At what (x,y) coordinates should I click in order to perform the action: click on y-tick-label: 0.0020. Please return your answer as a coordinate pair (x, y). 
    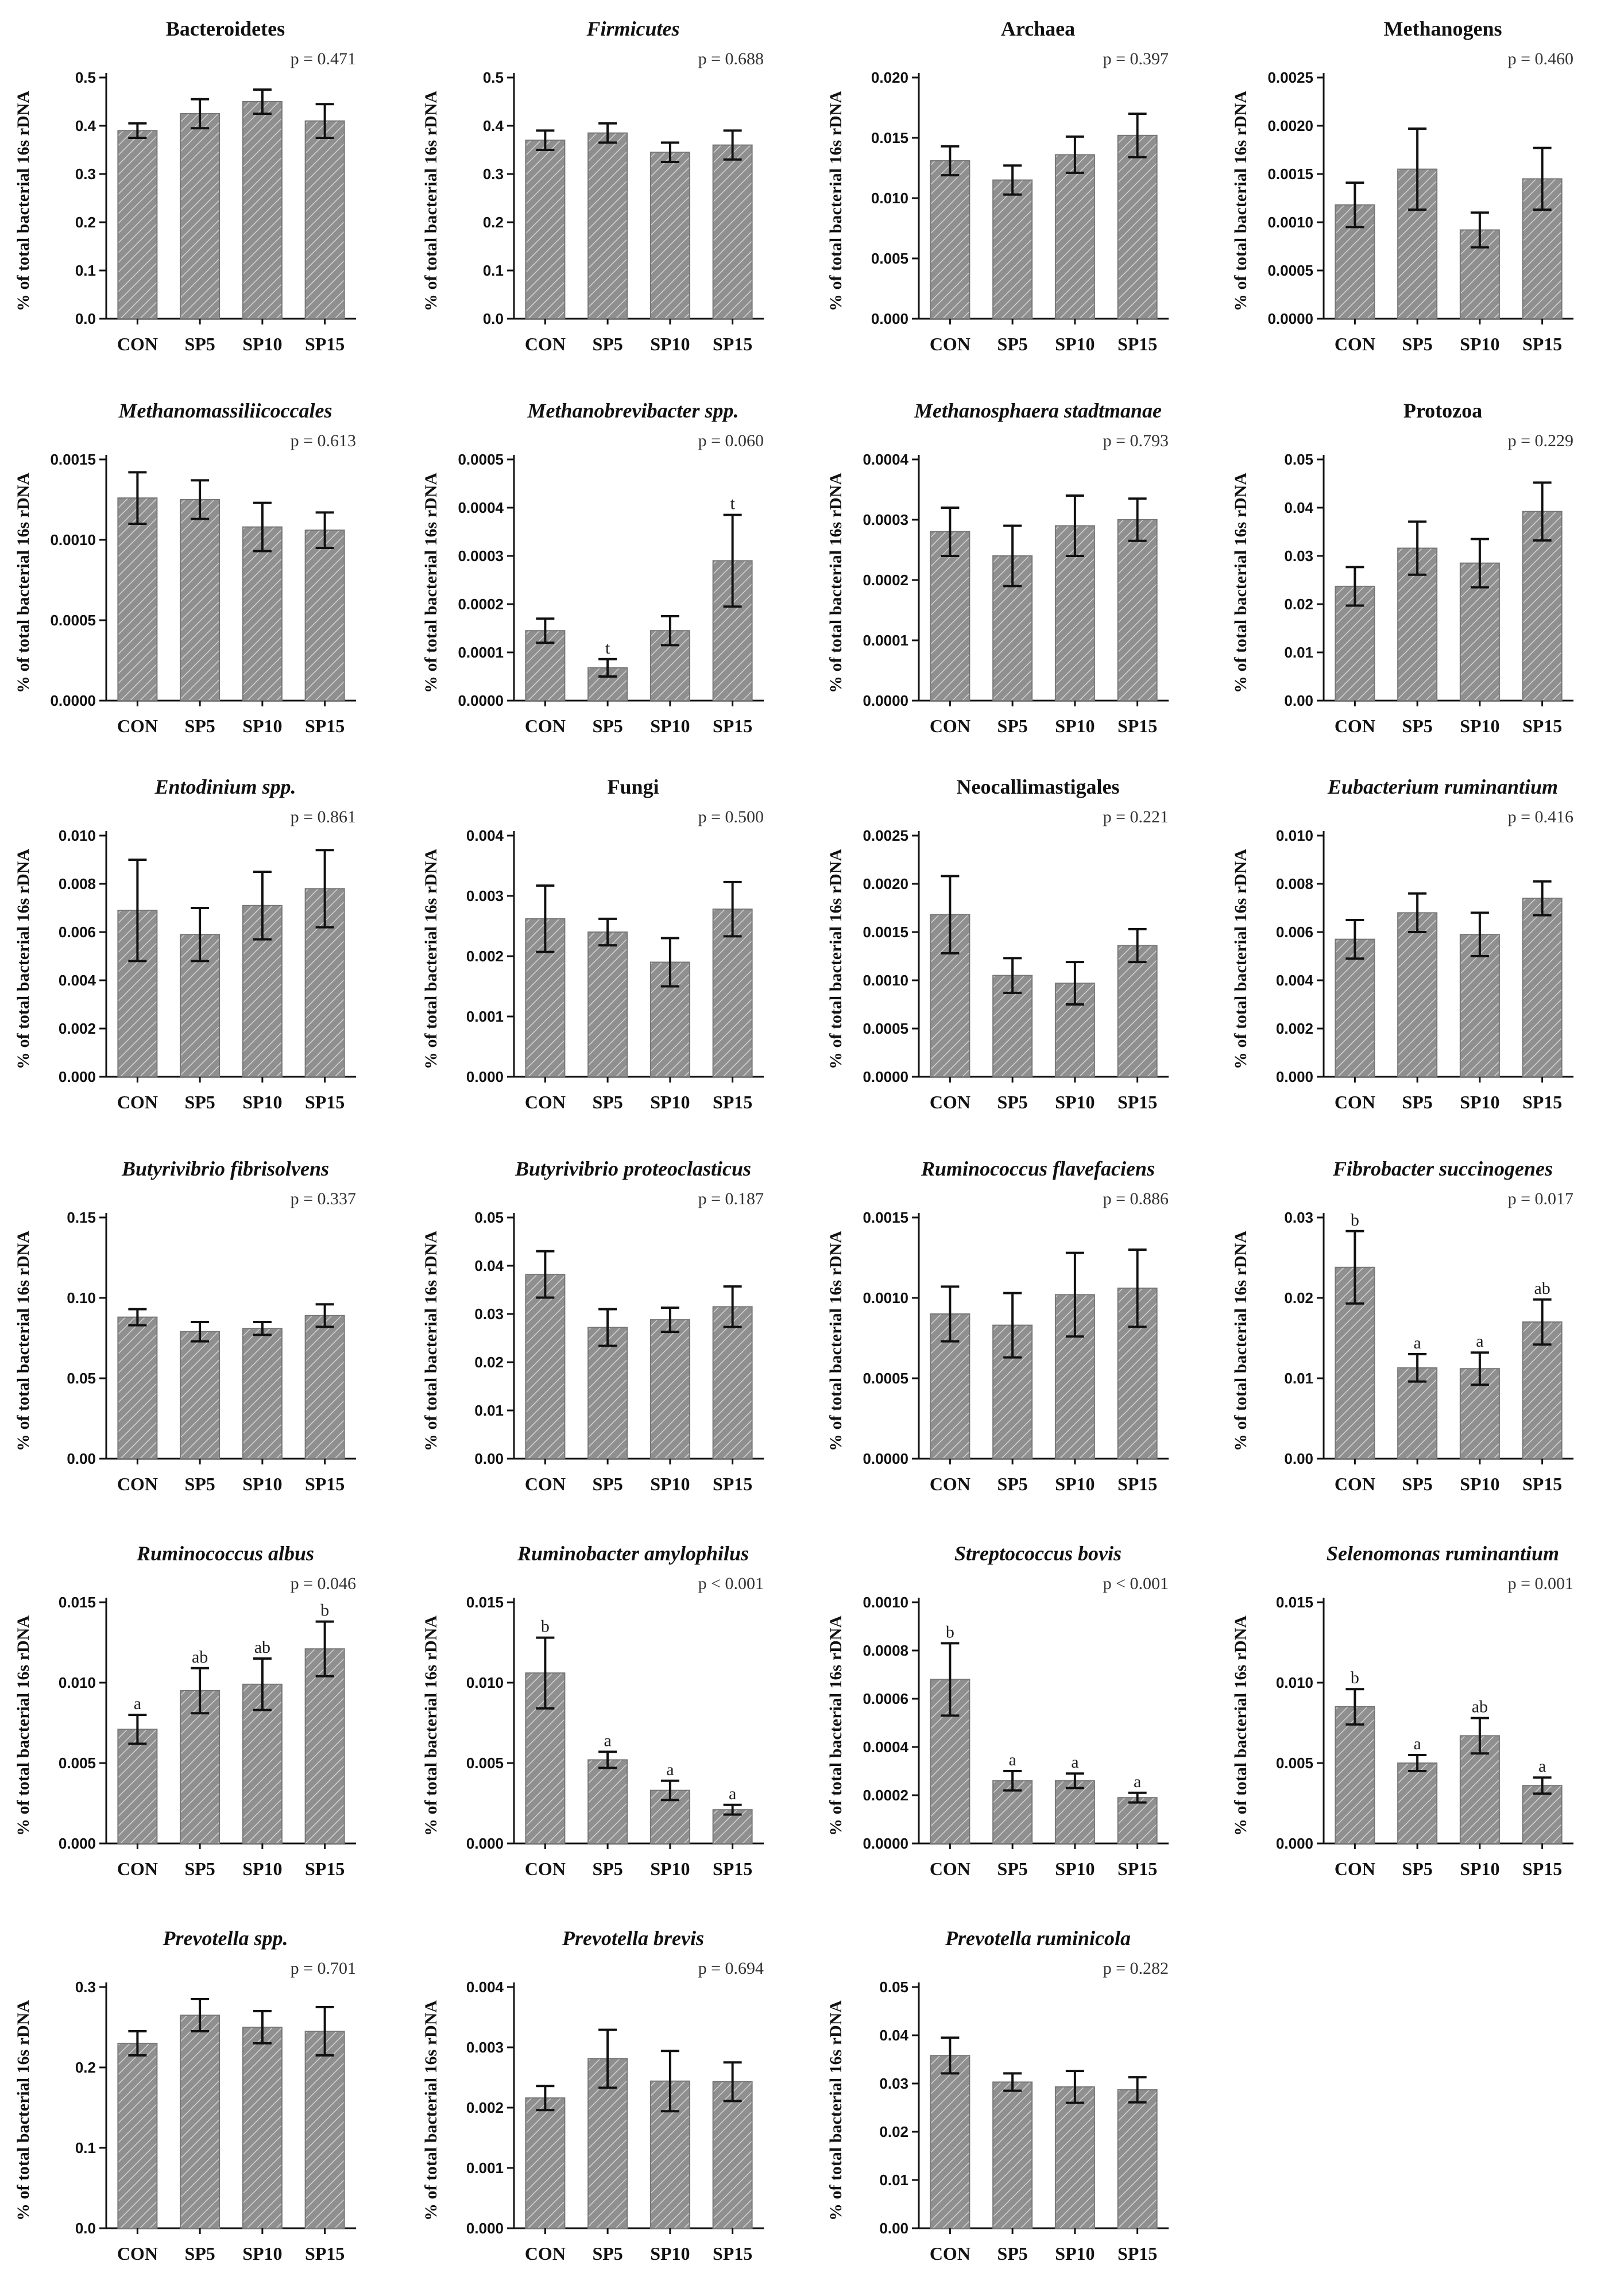
    Looking at the image, I should click on (1290, 125).